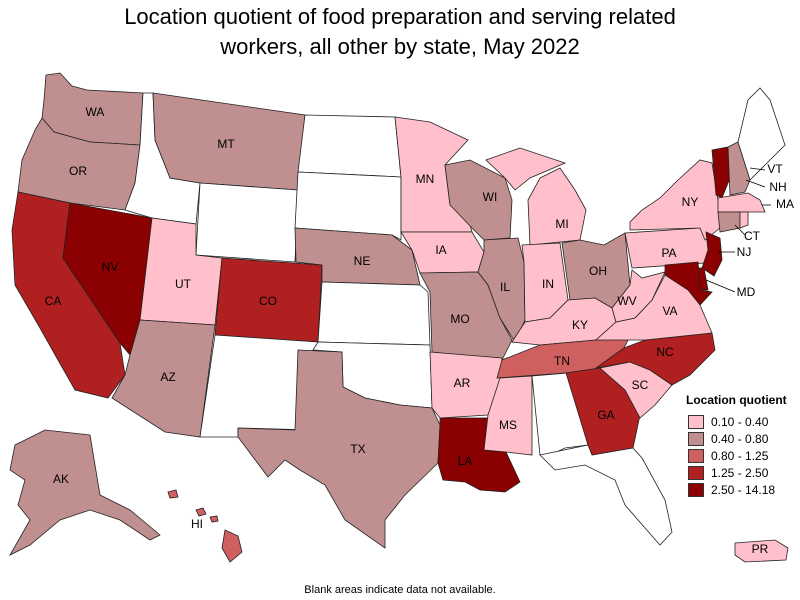 The height and width of the screenshot is (600, 800). I want to click on state-ma, so click(741, 202).